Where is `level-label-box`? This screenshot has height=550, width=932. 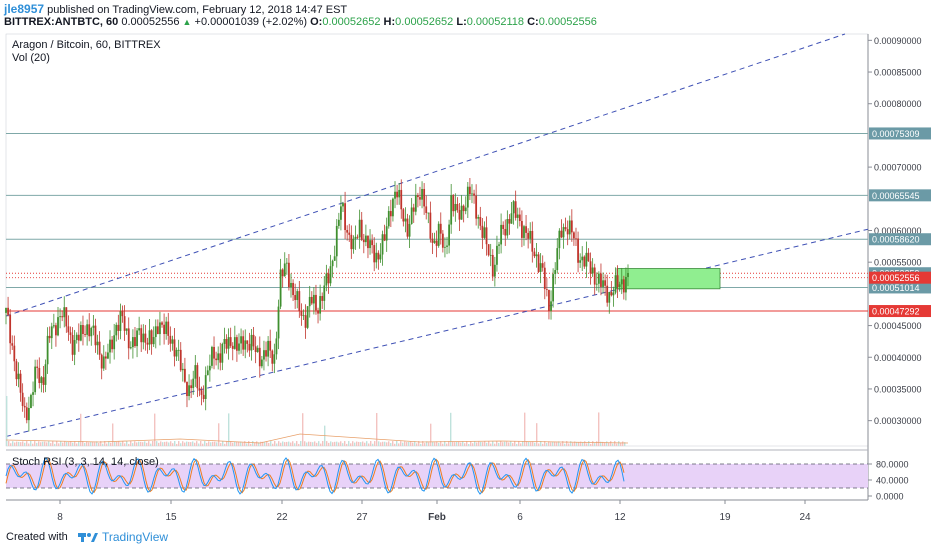
level-label-box is located at coordinates (900, 133).